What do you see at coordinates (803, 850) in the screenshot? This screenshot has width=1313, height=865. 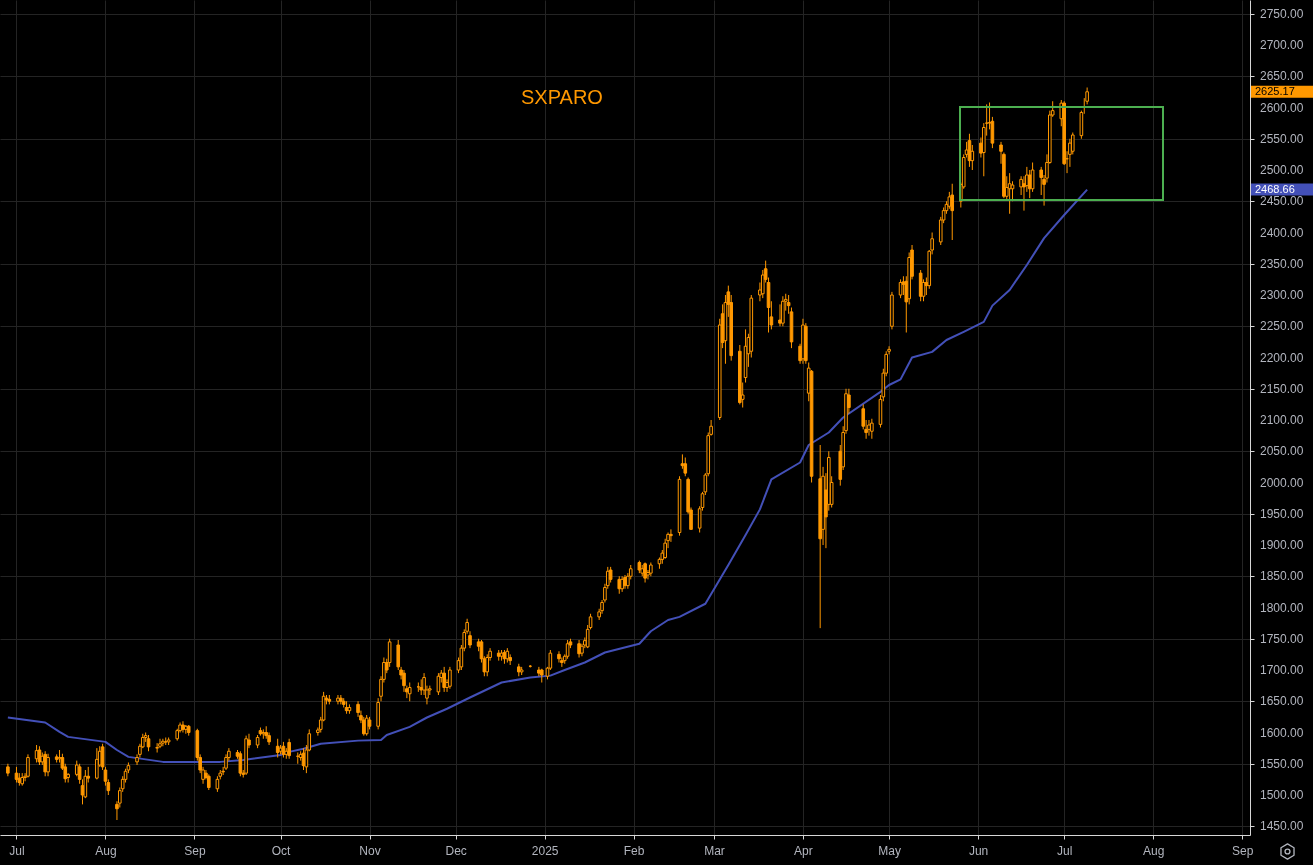 I see `x-tick-label: Apr` at bounding box center [803, 850].